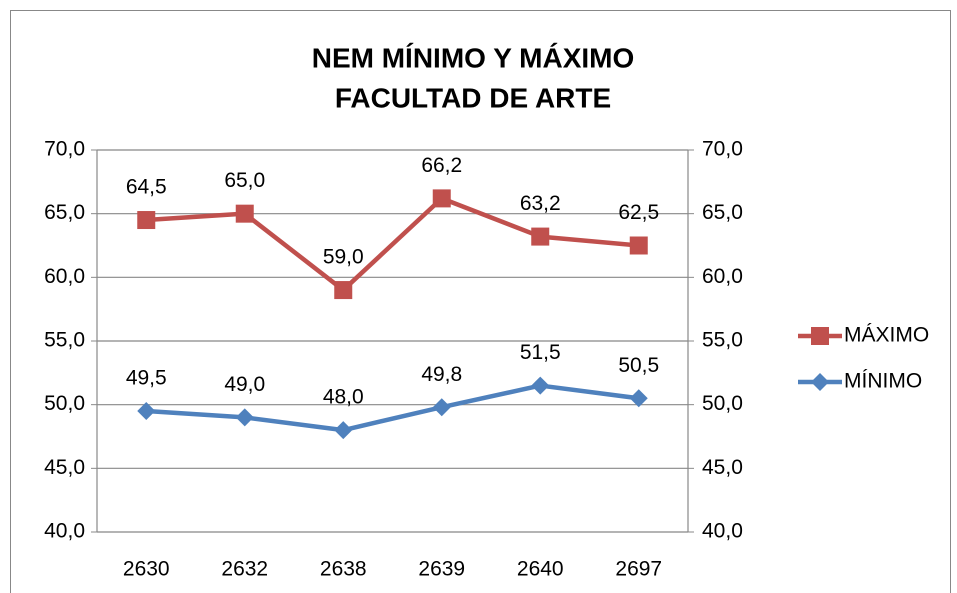  I want to click on x-tick-label: 2630, so click(146, 569).